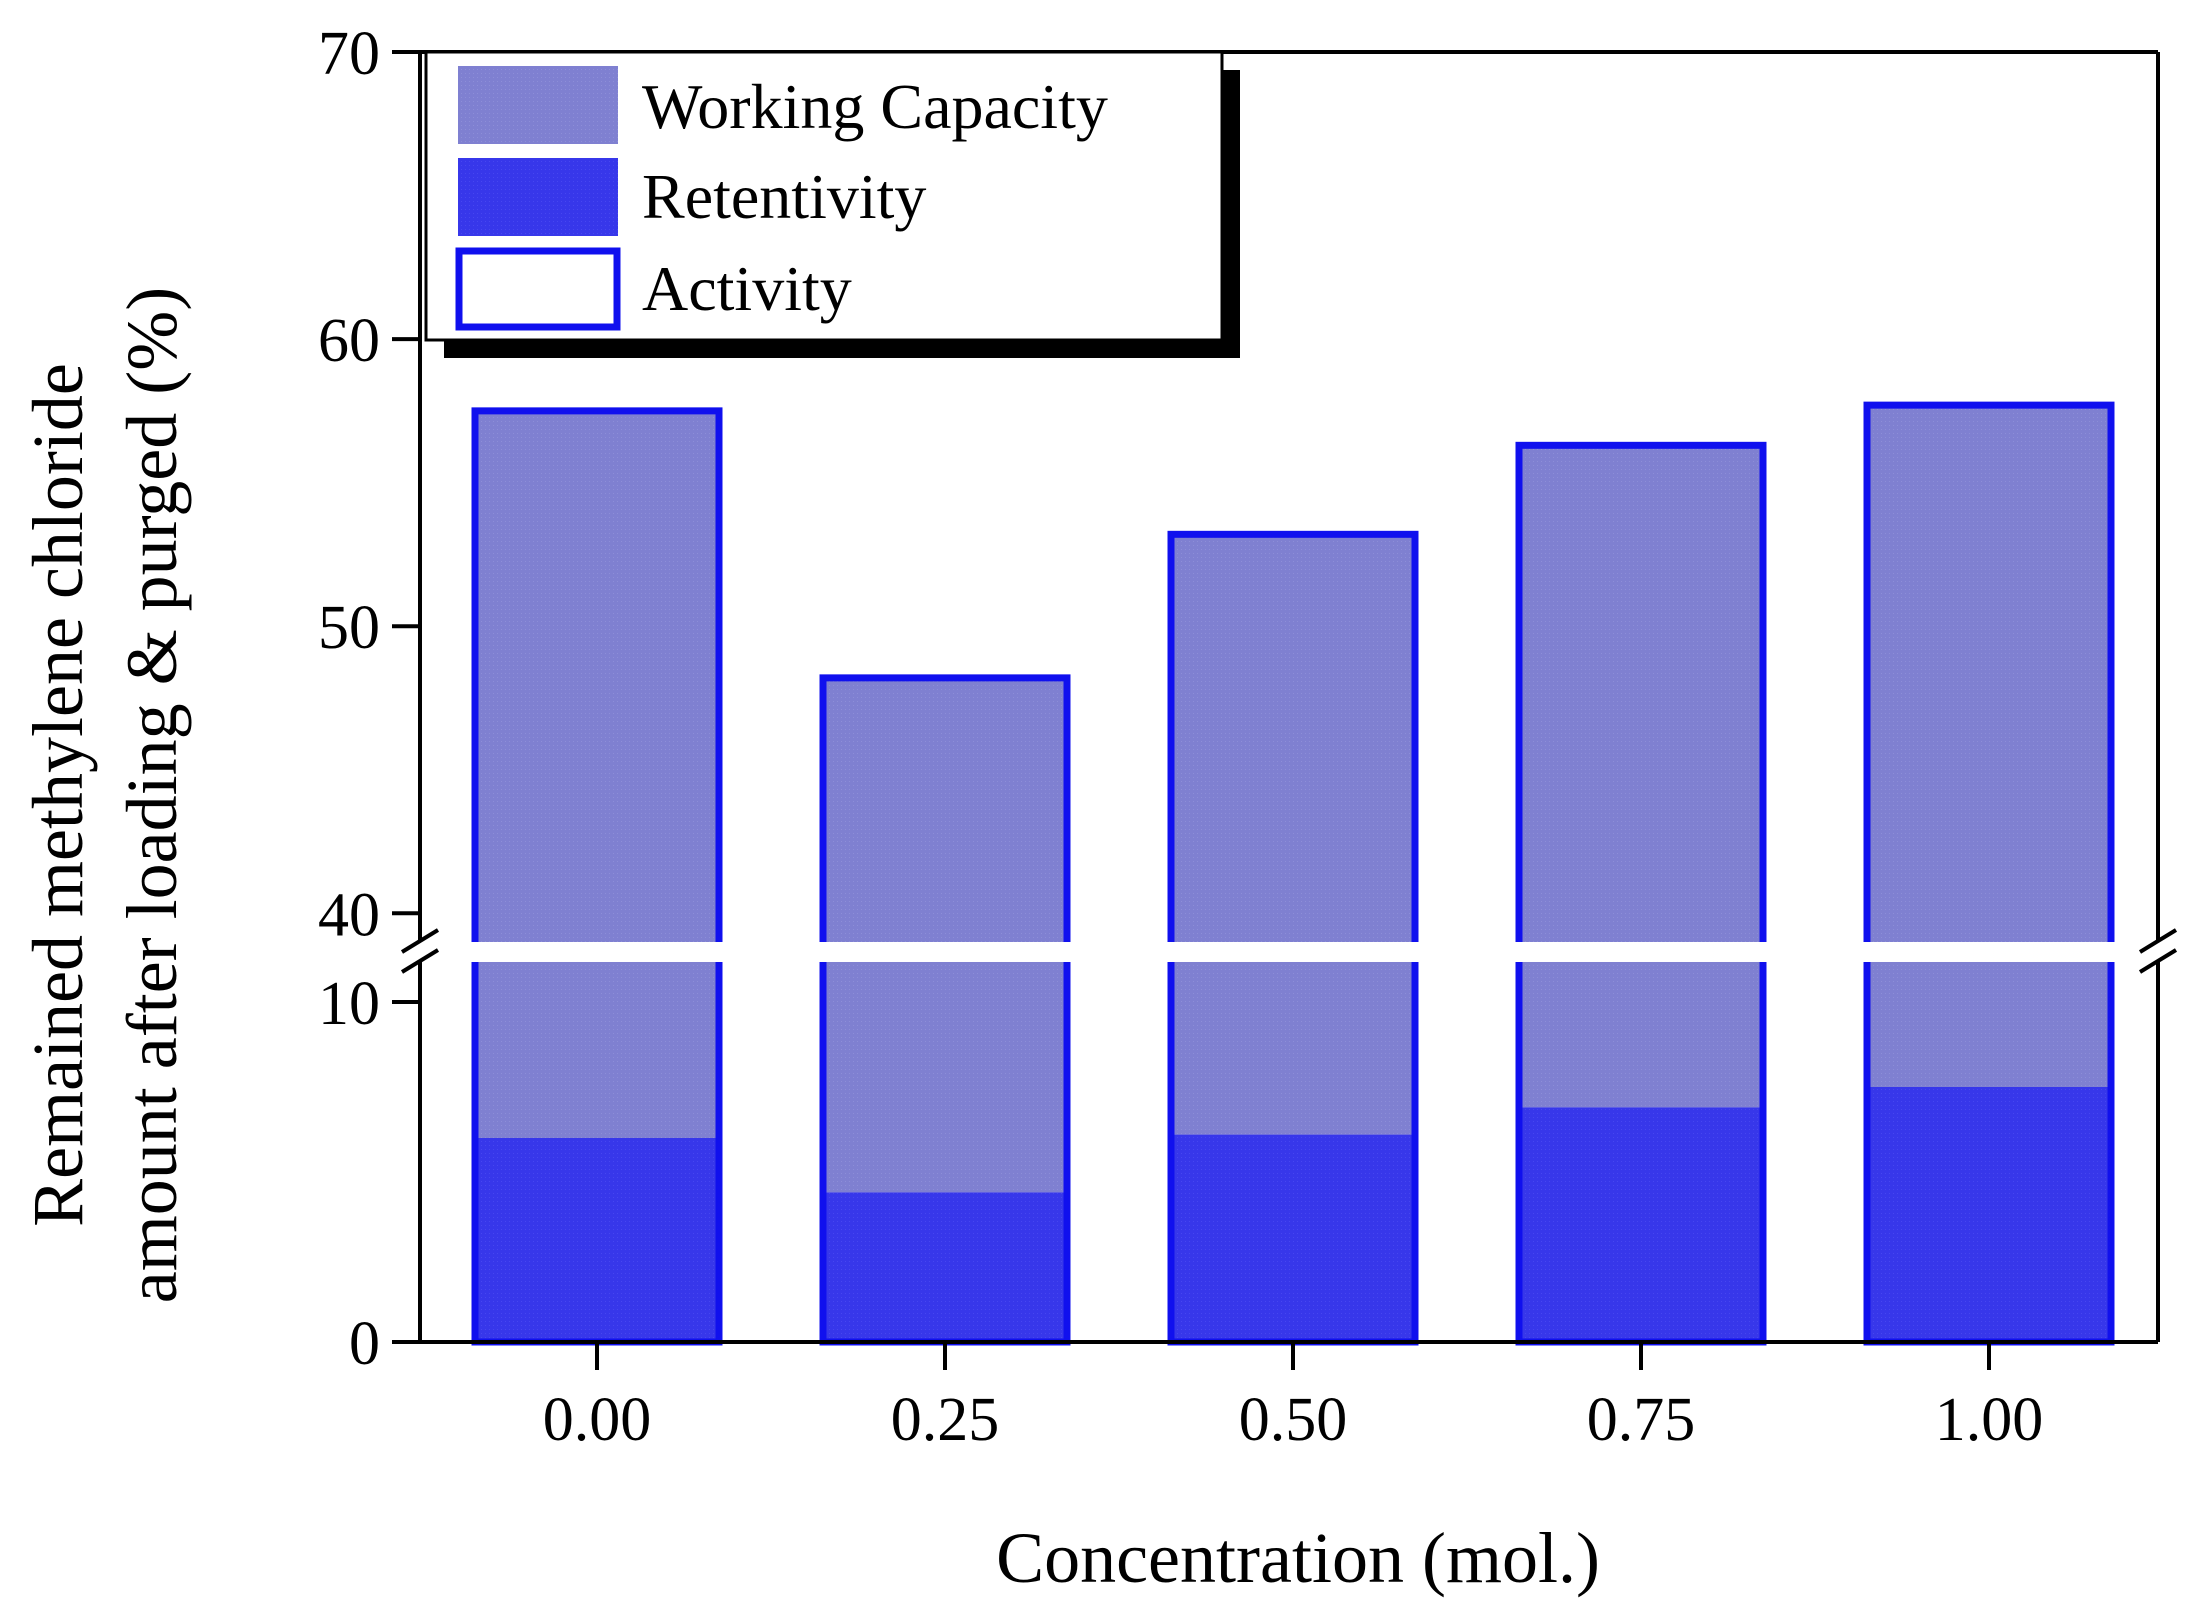 The width and height of the screenshot is (2204, 1616). Describe the element at coordinates (538, 105) in the screenshot. I see `legend-swatch-working-capacity` at that location.